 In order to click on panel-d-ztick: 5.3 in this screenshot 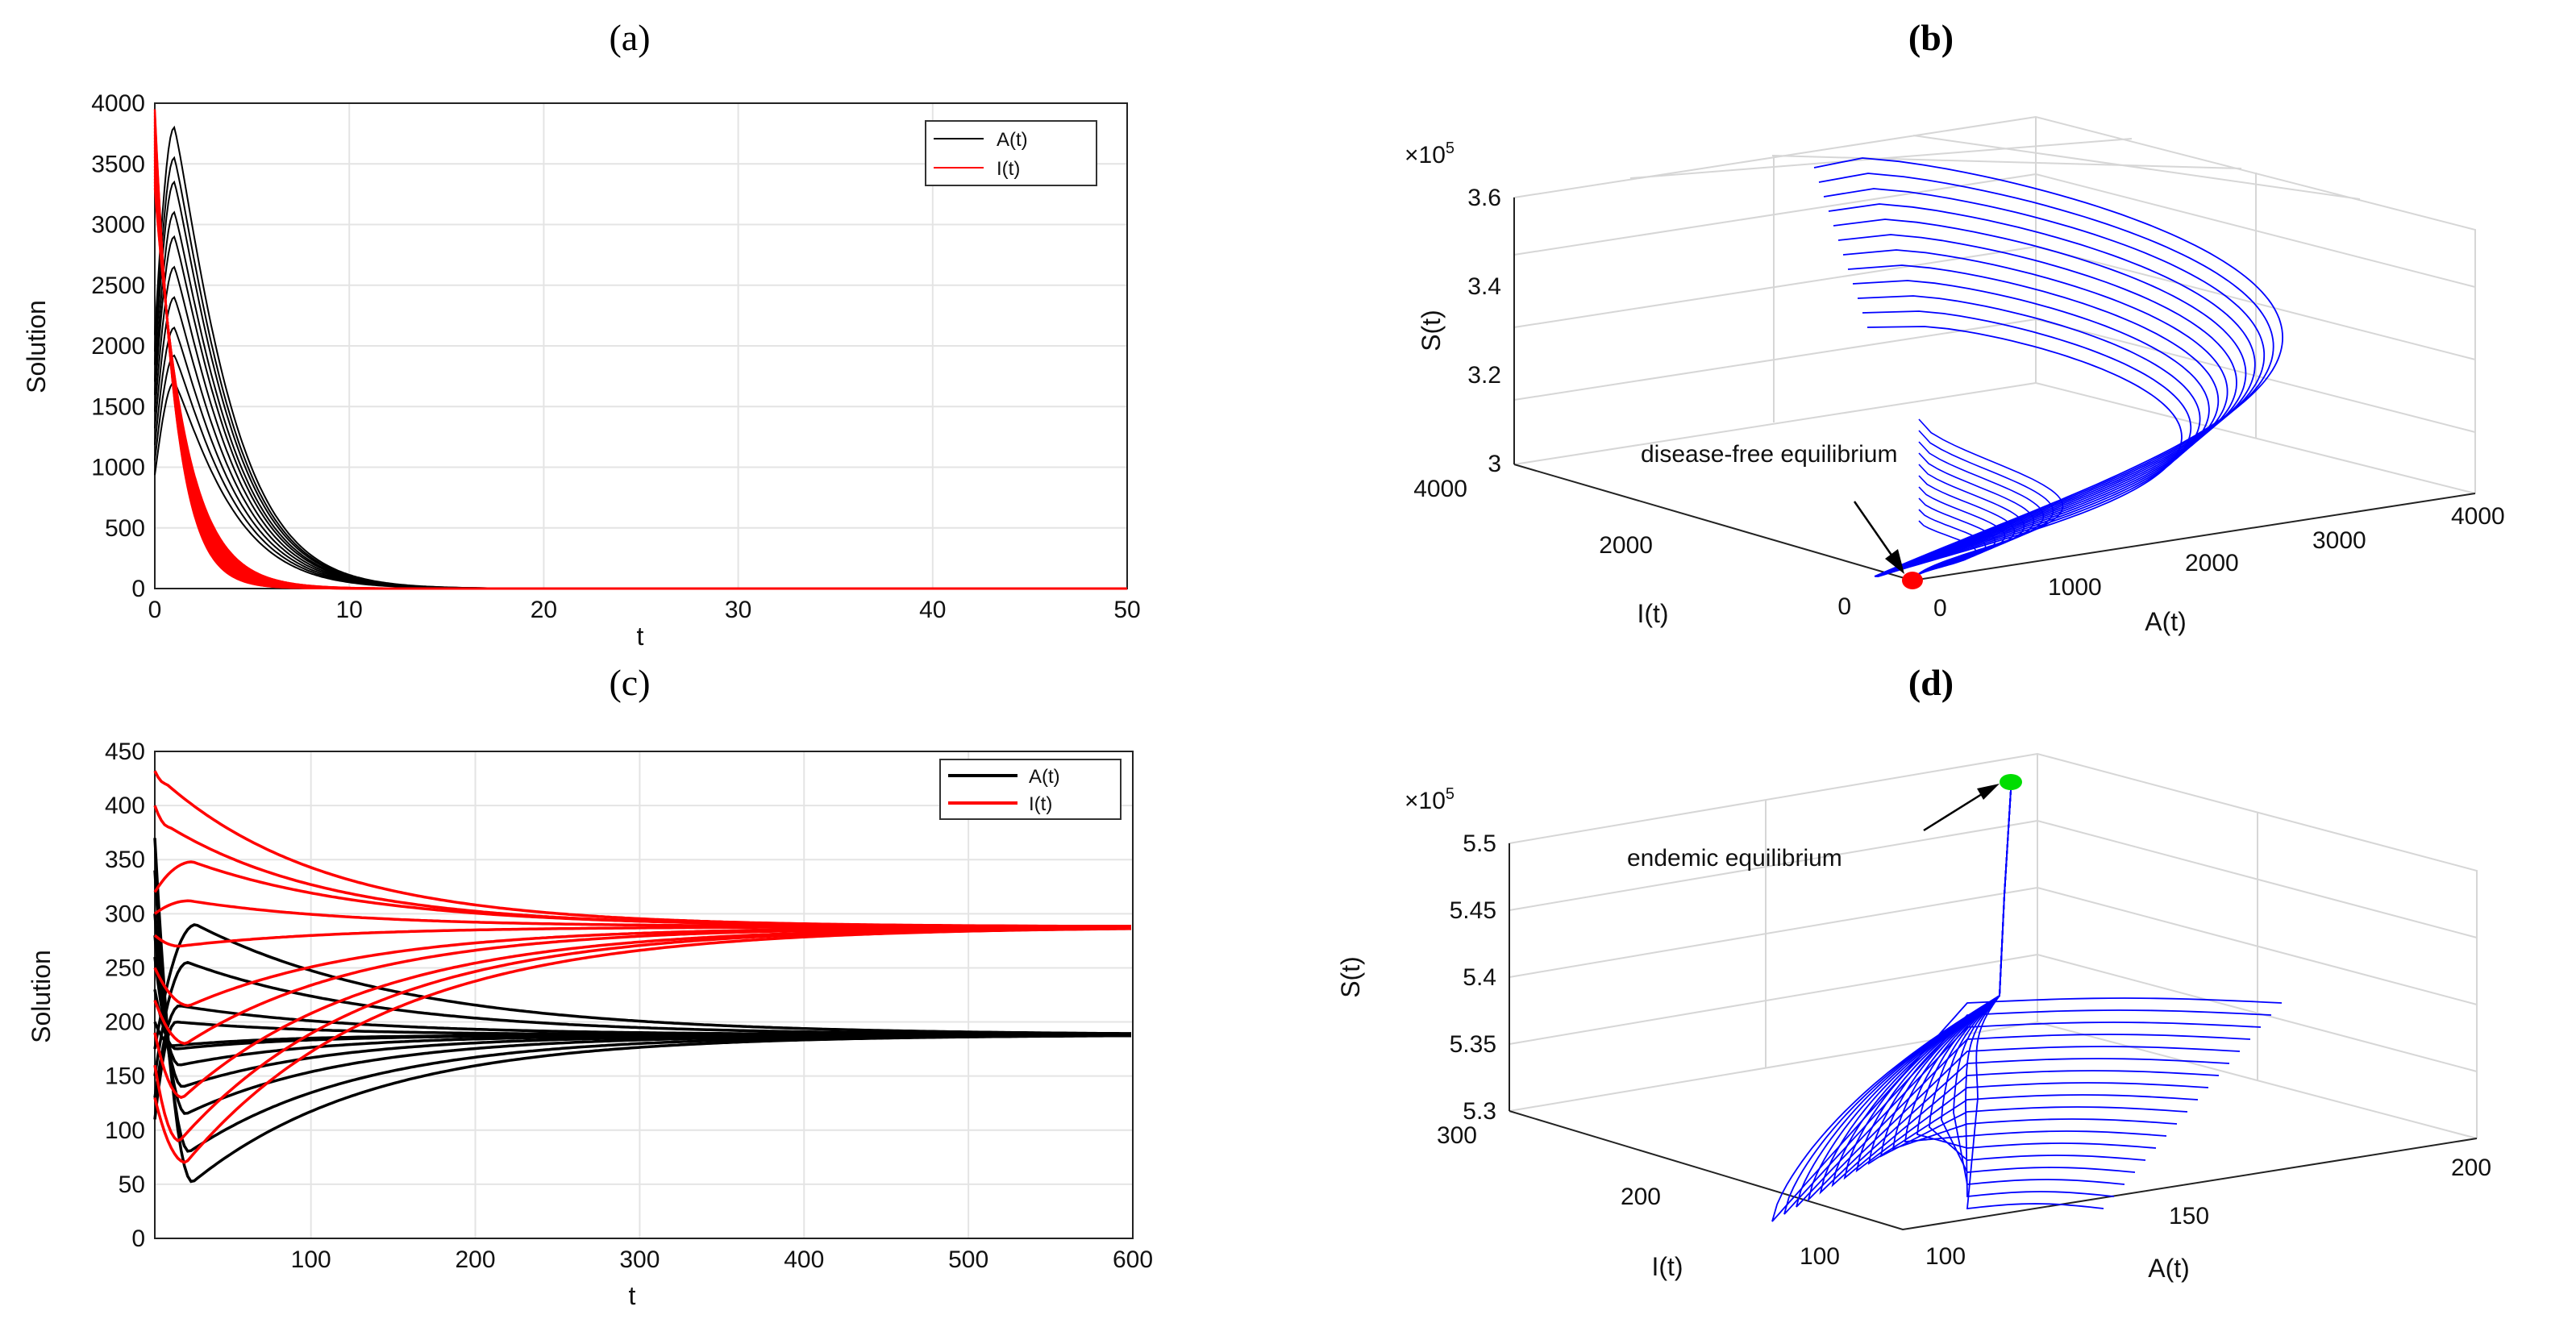, I will do `click(1480, 1111)`.